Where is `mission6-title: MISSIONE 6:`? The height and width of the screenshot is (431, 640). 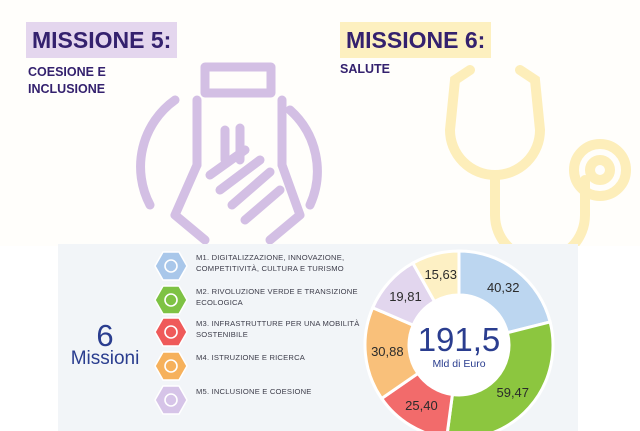
mission6-title: MISSIONE 6: is located at coordinates (416, 40).